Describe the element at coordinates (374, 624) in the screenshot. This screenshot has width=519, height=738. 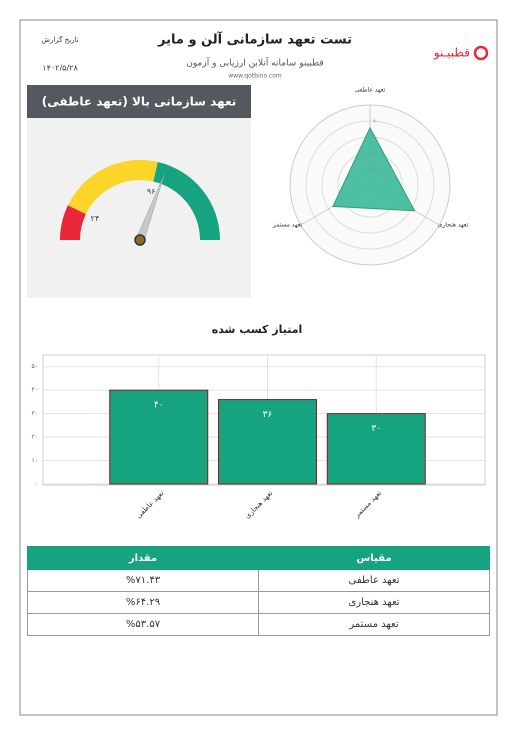
I see `cell: تعهد مستمر` at that location.